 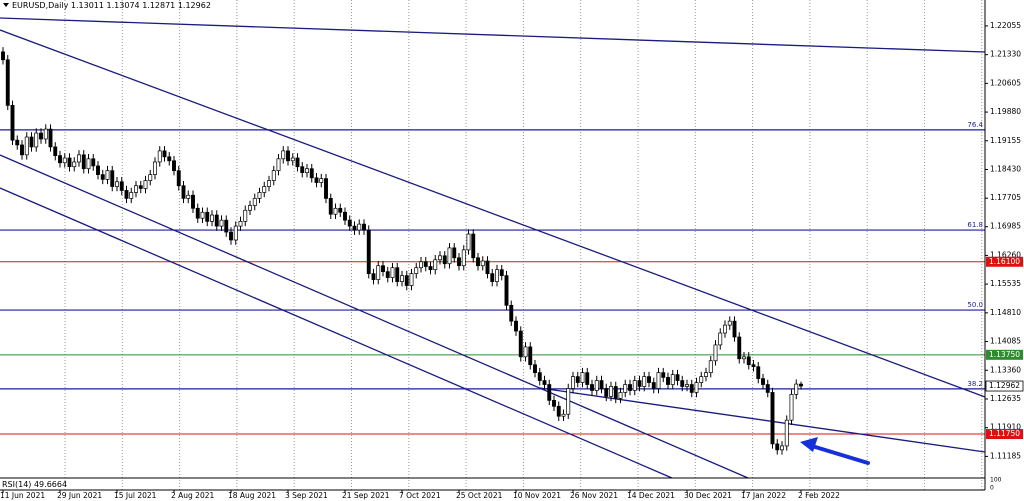 What do you see at coordinates (252, 495) in the screenshot?
I see `x-tick-label: 18 Aug 2021` at bounding box center [252, 495].